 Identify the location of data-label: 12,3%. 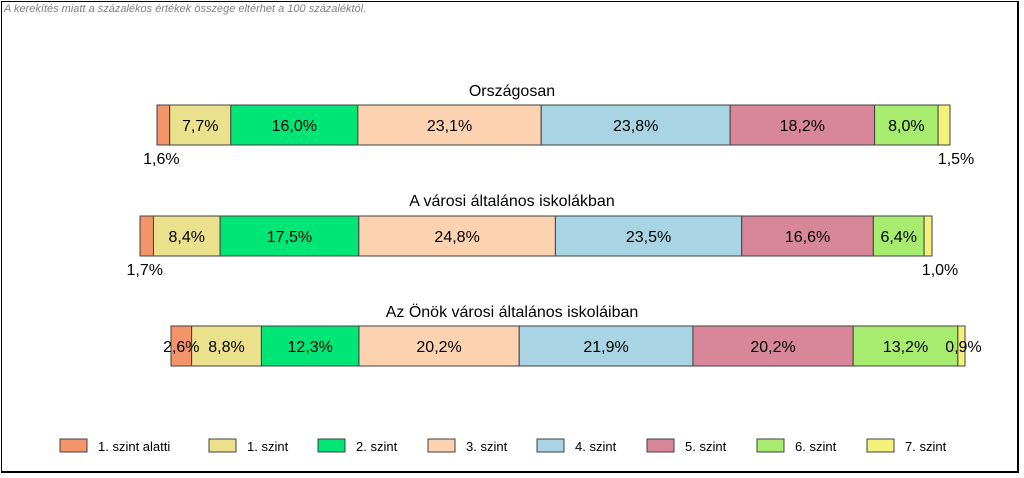
(310, 347).